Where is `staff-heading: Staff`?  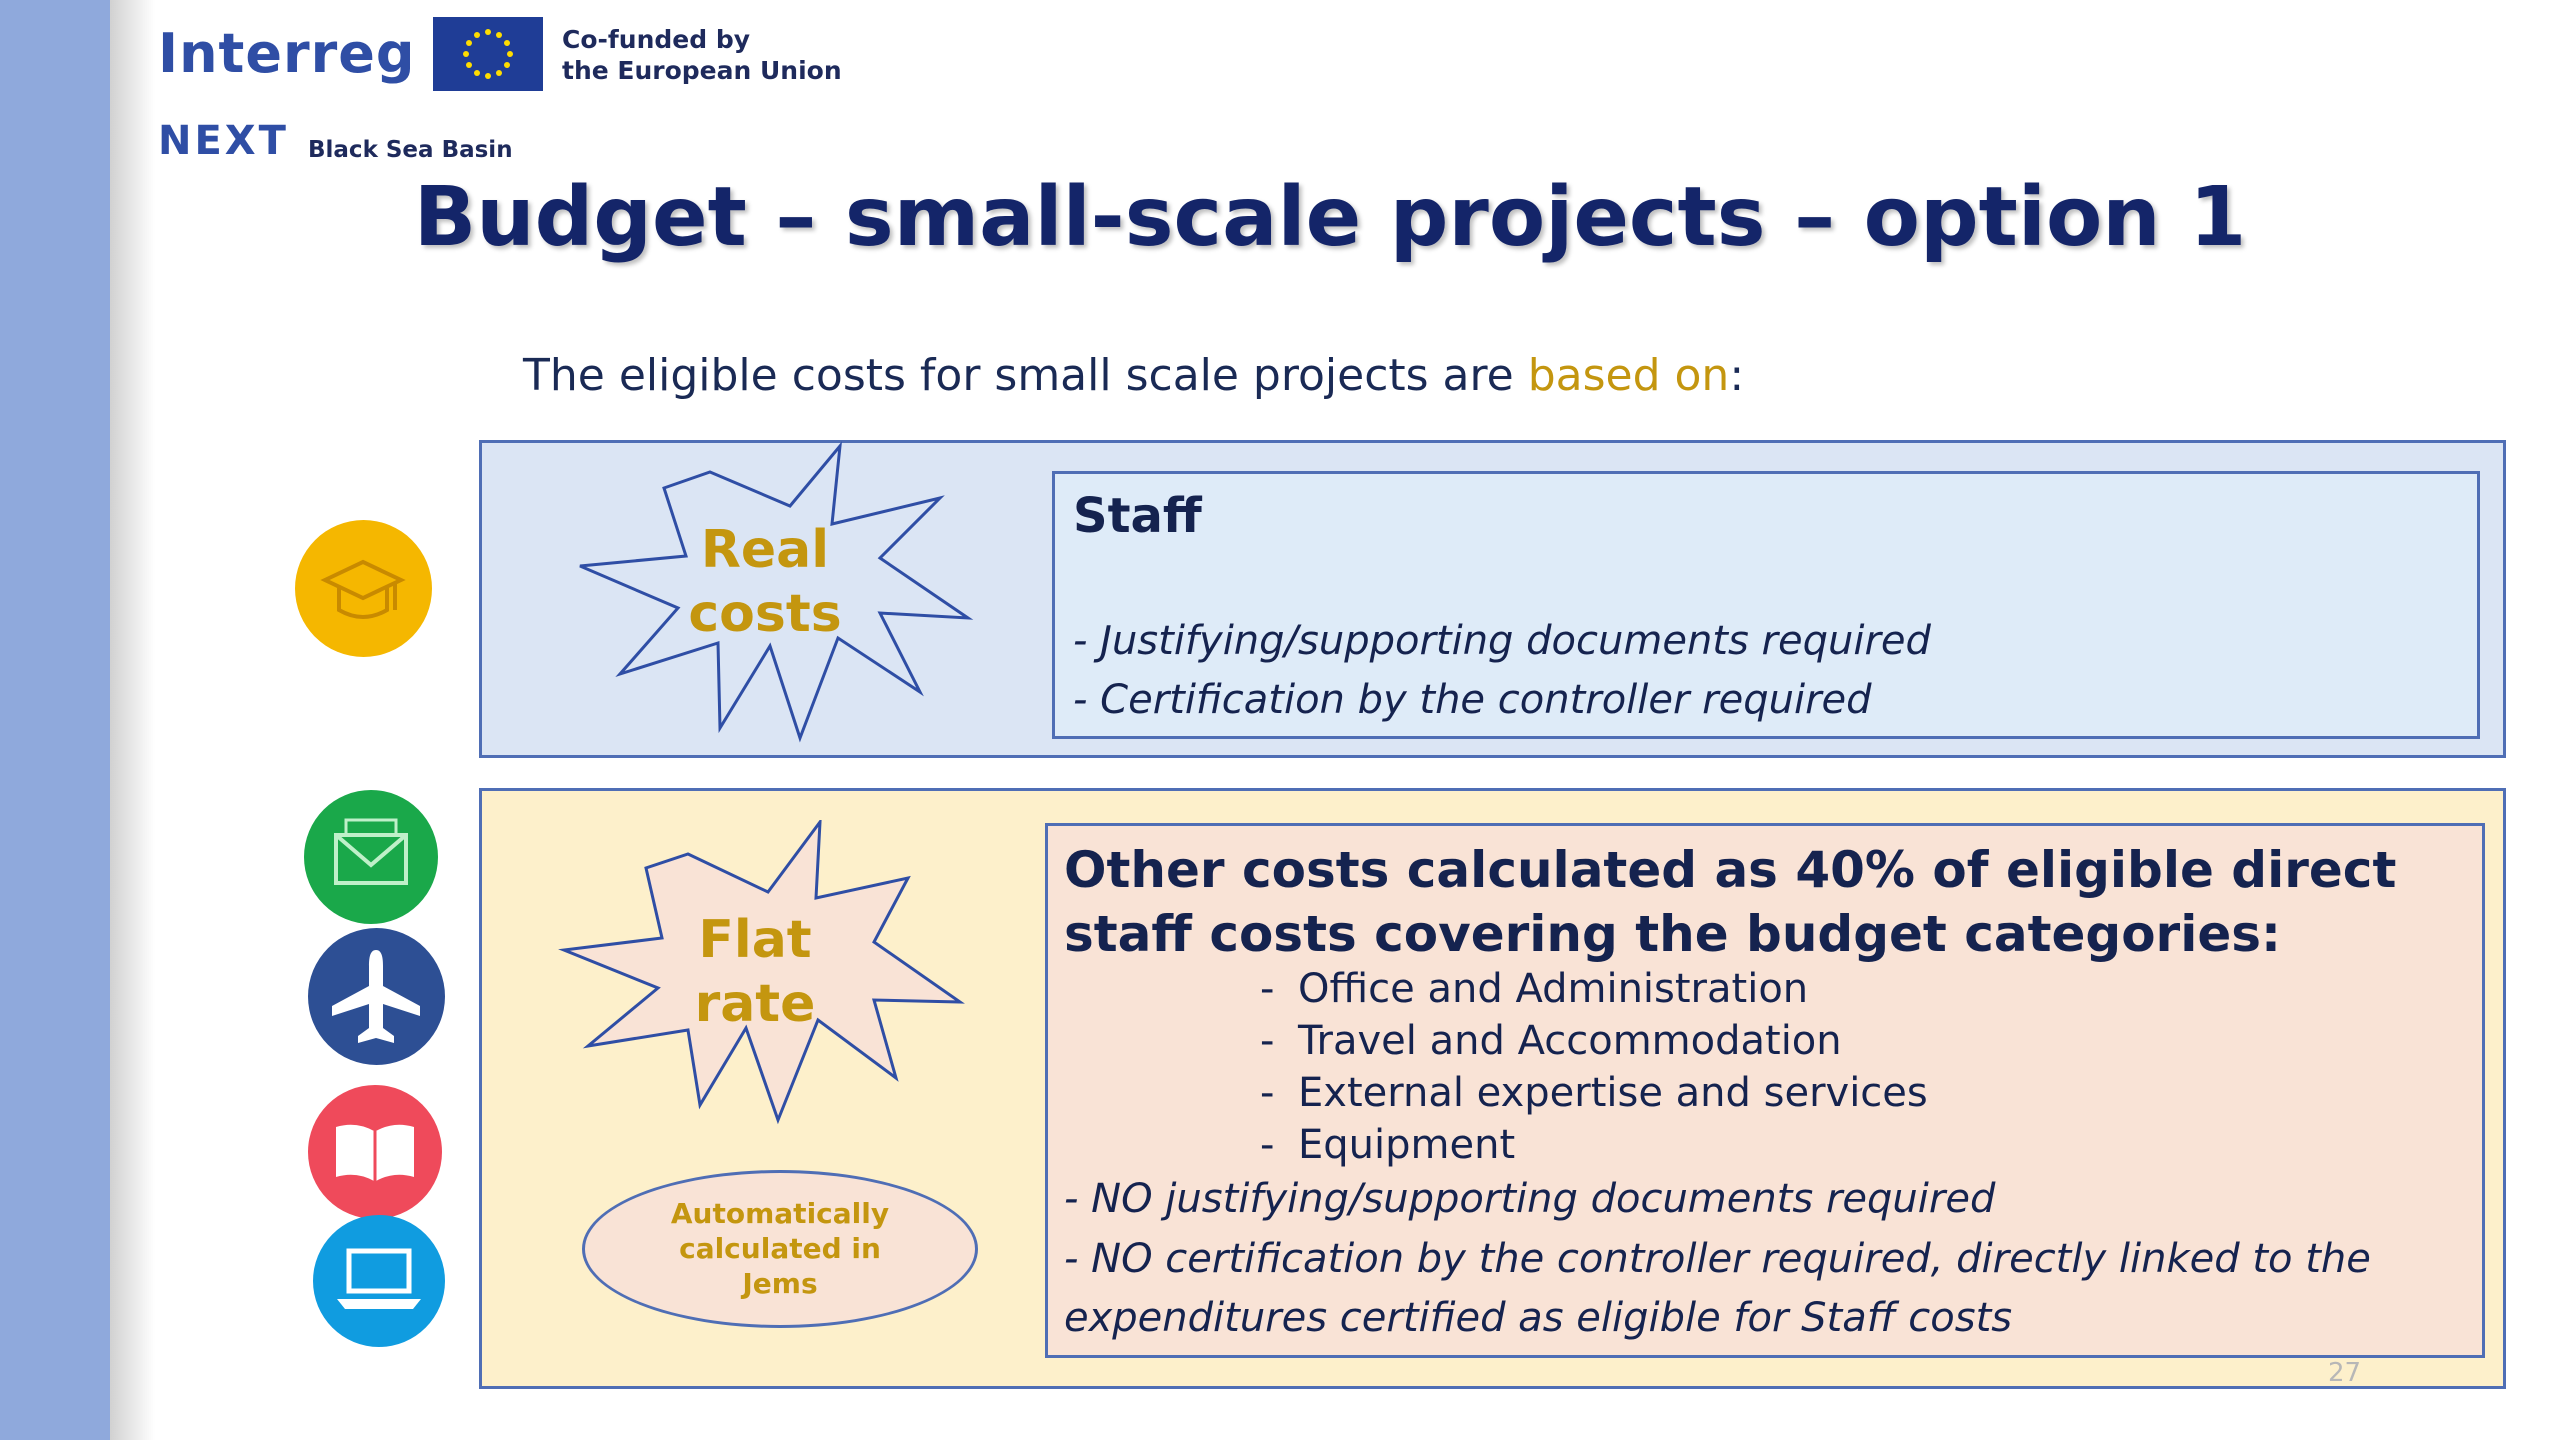 staff-heading: Staff is located at coordinates (1137, 516).